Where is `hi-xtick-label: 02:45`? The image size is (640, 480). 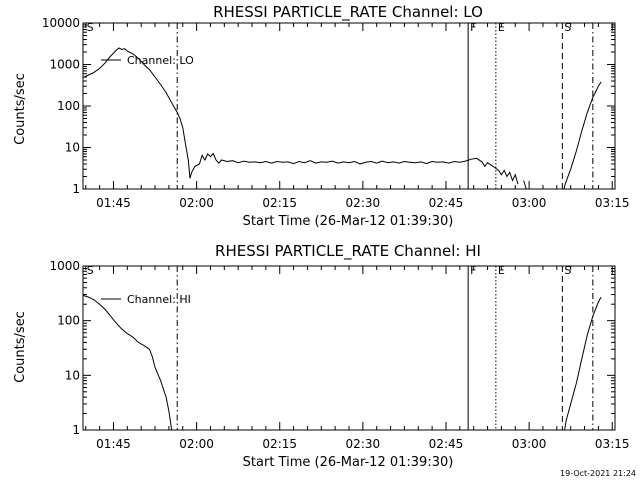 hi-xtick-label: 02:45 is located at coordinates (446, 444).